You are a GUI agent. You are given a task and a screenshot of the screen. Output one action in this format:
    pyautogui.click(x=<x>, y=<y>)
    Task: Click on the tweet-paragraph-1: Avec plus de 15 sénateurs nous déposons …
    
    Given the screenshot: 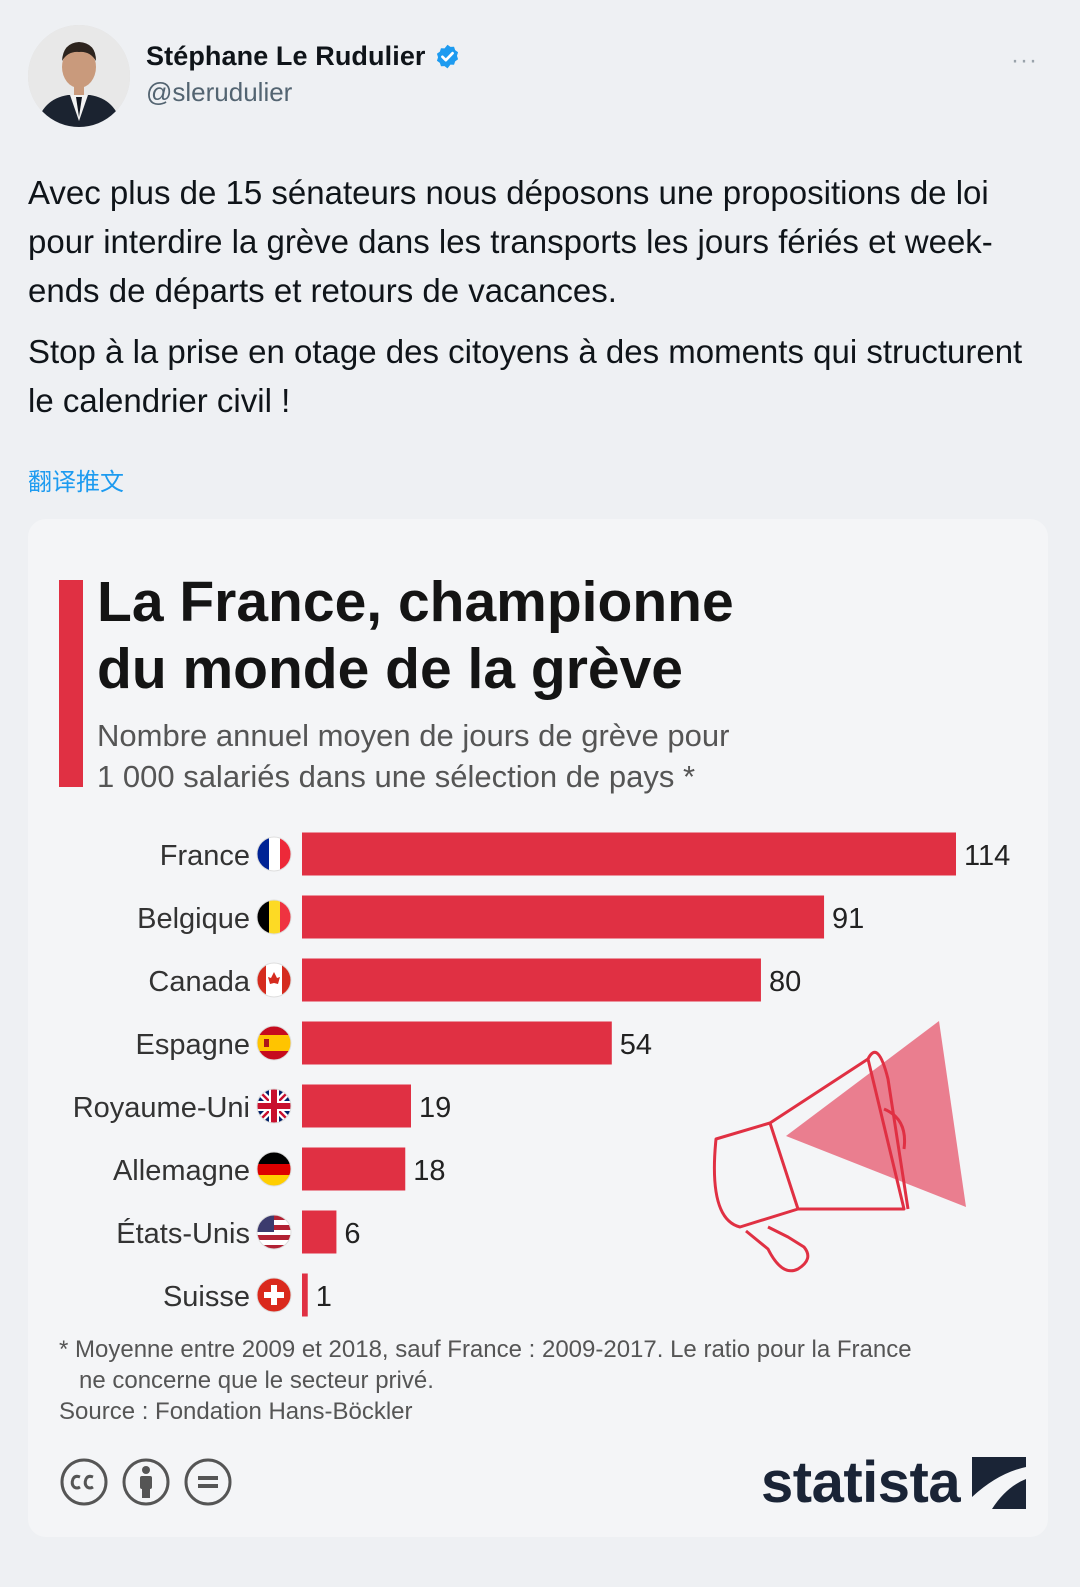 What is the action you would take?
    pyautogui.click(x=510, y=241)
    